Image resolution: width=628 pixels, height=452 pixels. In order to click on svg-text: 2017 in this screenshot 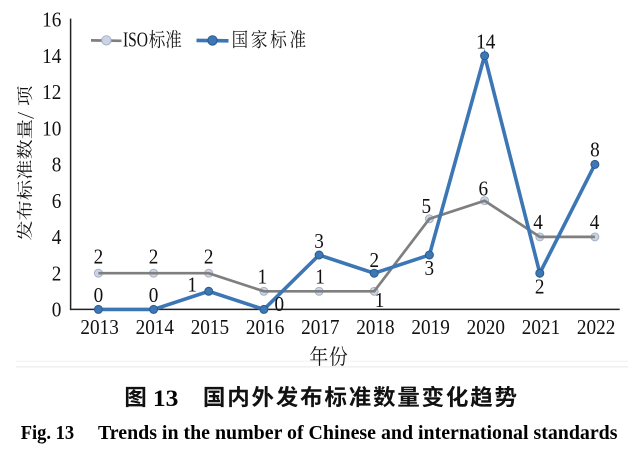, I will do `click(320, 327)`.